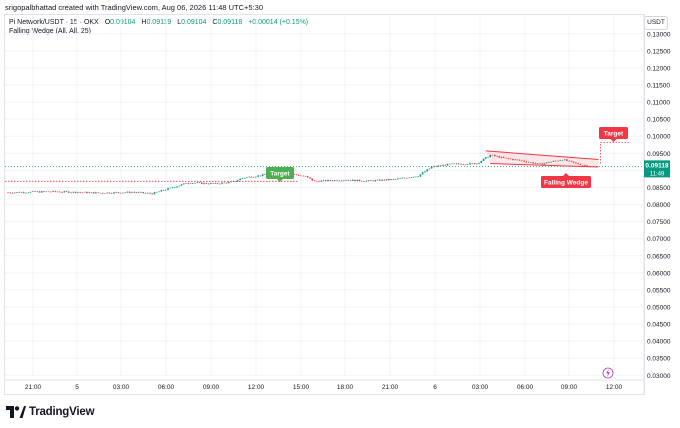 The width and height of the screenshot is (680, 428). I want to click on last-price-box, so click(657, 169).